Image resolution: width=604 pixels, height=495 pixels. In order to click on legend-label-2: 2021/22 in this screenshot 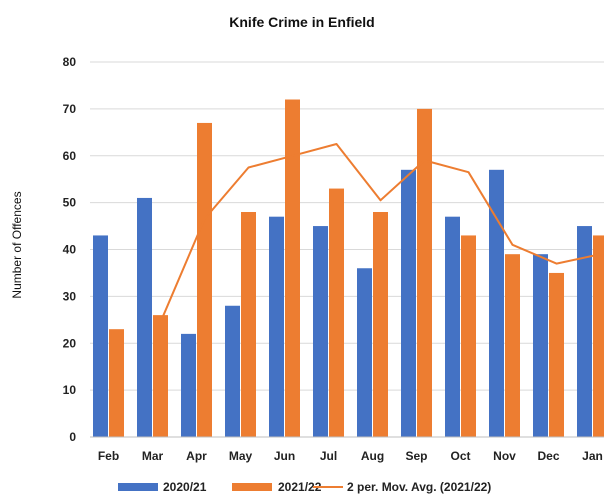, I will do `click(300, 487)`.